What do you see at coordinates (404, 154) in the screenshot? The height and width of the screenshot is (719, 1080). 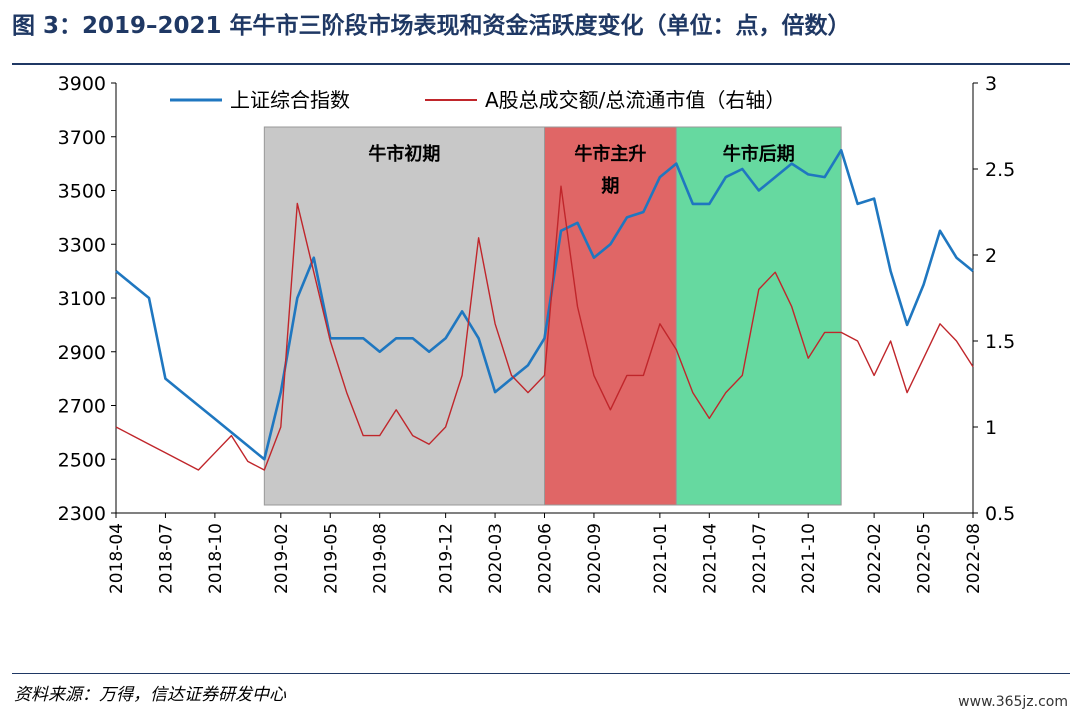 I see `phase-label: 牛市初期` at bounding box center [404, 154].